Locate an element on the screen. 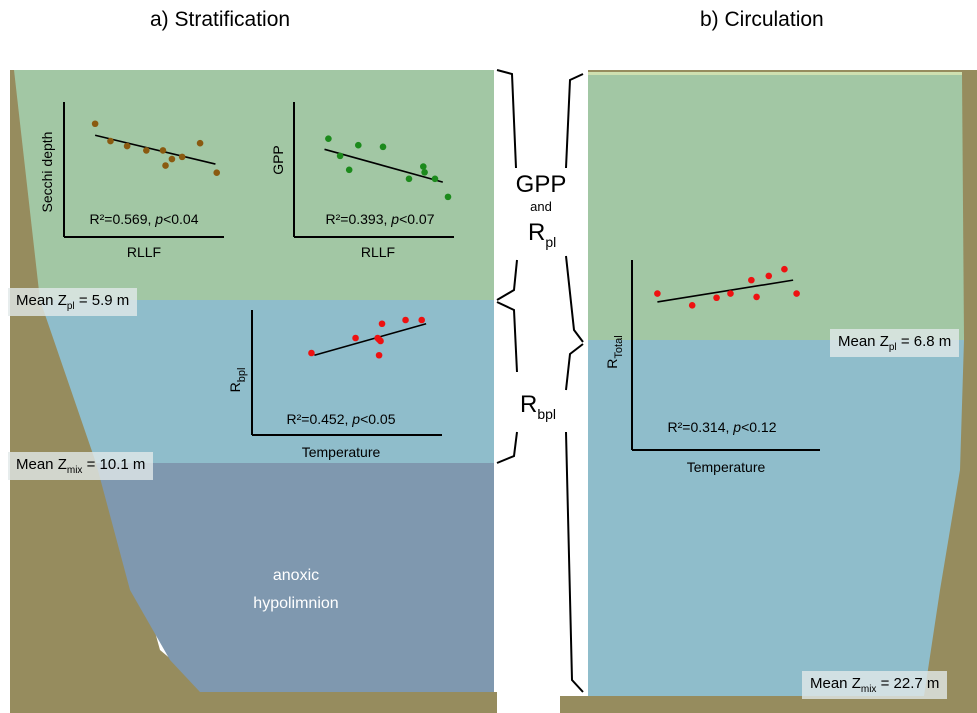  chart-gpp-vs-rllf: R²=0.393, p<0.07 RLLF GPP is located at coordinates (362, 181).